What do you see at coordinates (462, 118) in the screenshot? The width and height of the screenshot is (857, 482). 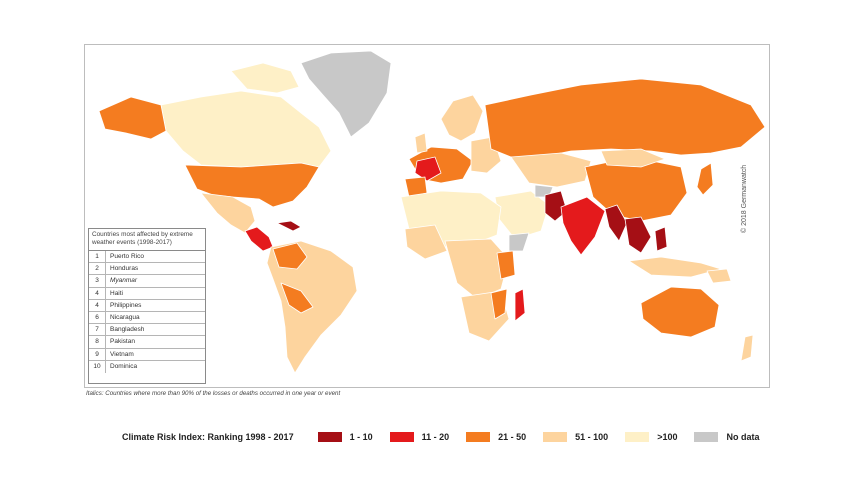 I see `region-scandinavia` at bounding box center [462, 118].